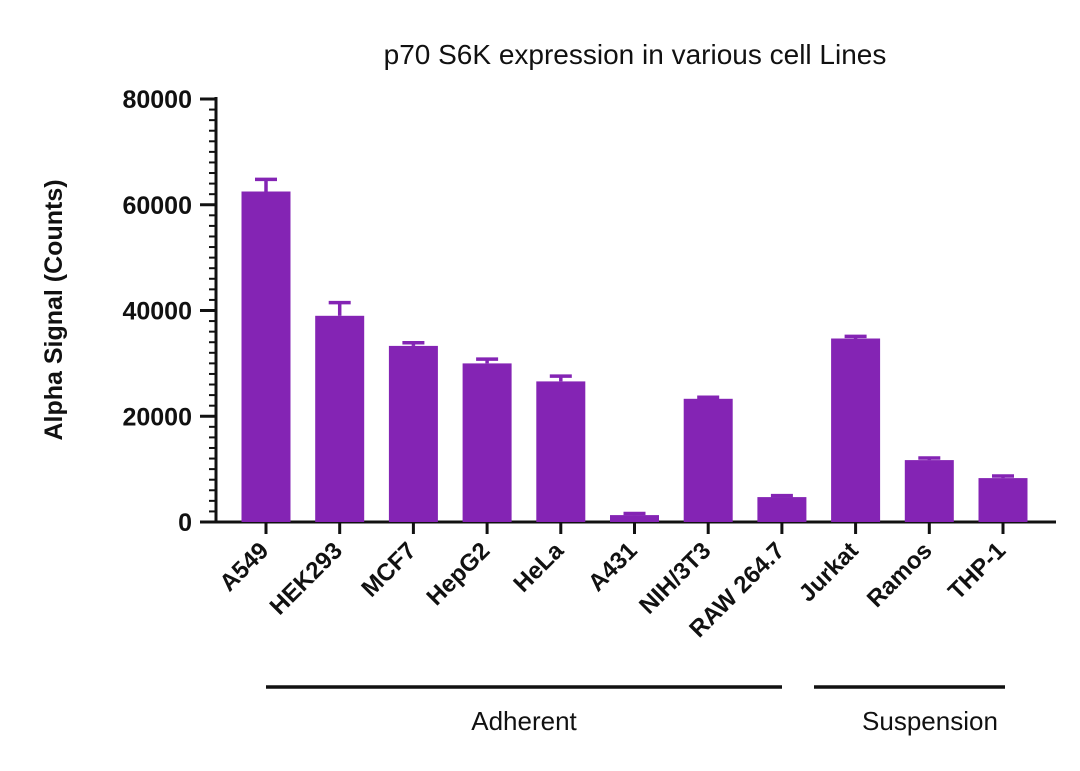 This screenshot has width=1080, height=771. I want to click on x-tick-label-hek293: HEK293, so click(306, 578).